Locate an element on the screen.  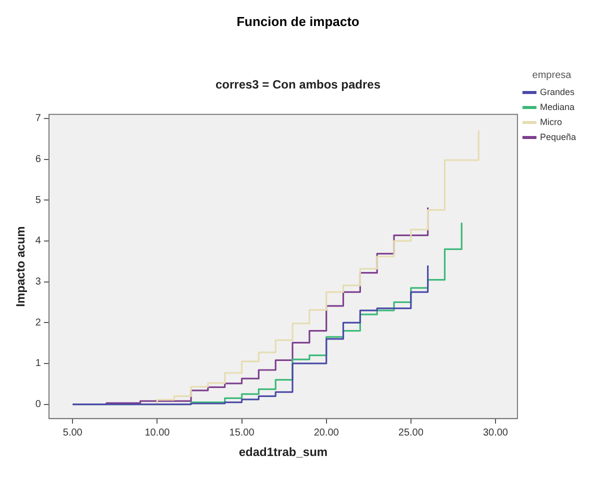
y-tick-label: 3 is located at coordinates (38, 282).